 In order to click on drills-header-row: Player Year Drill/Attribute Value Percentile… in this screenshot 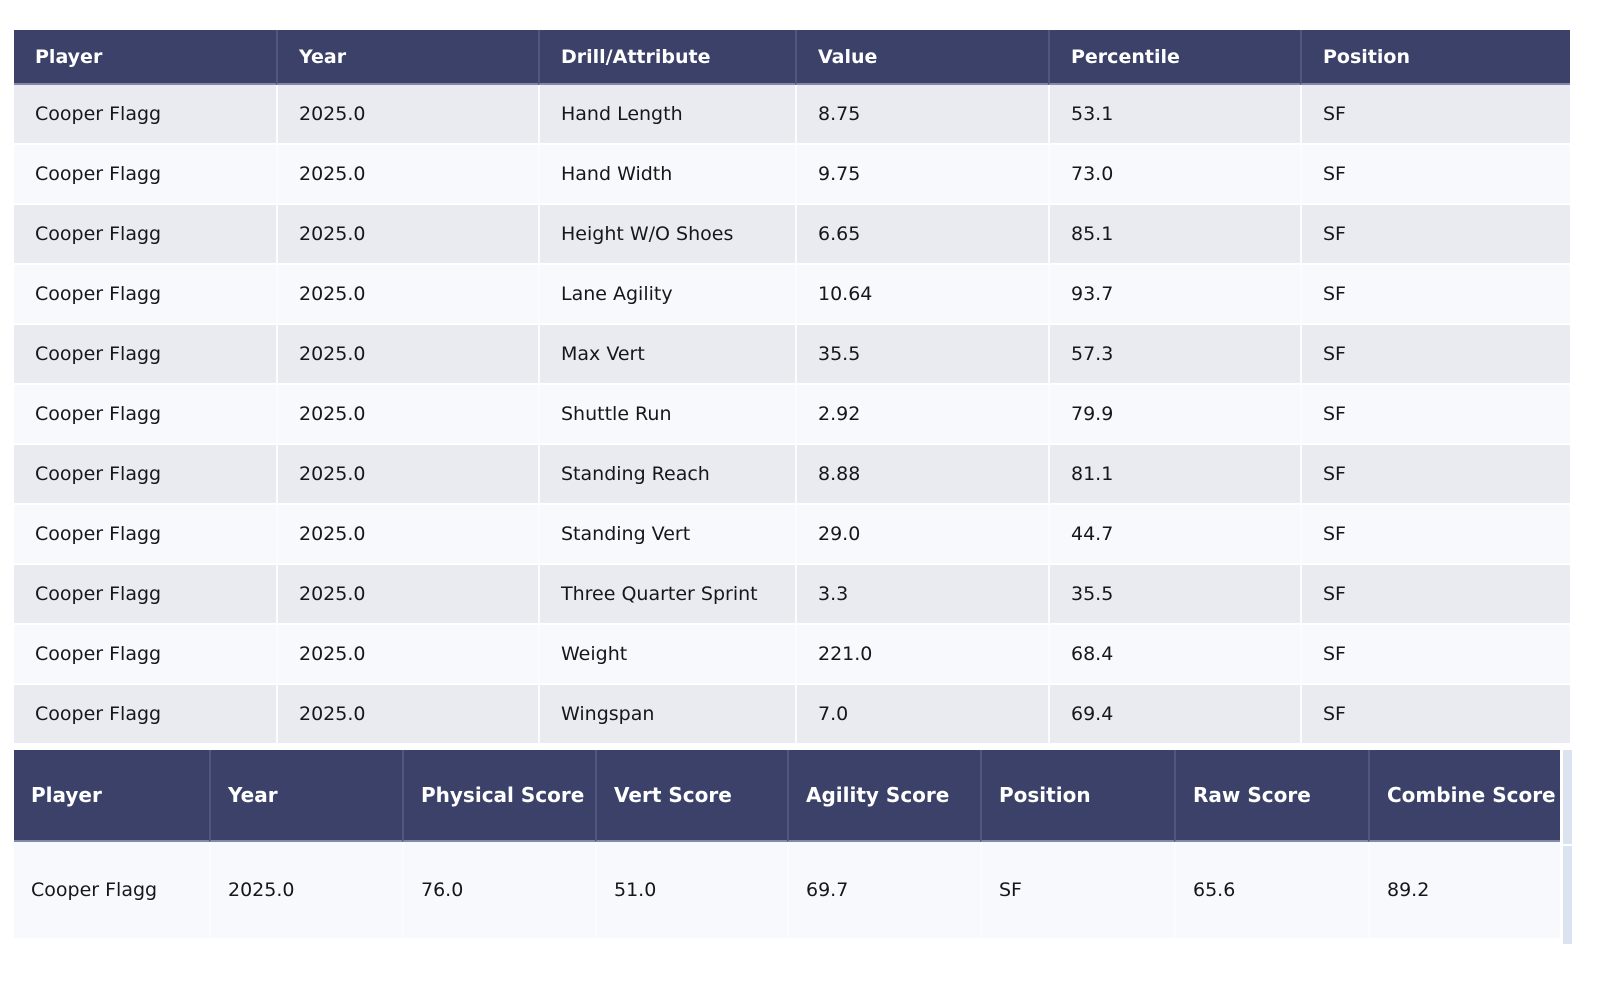, I will do `click(792, 57)`.